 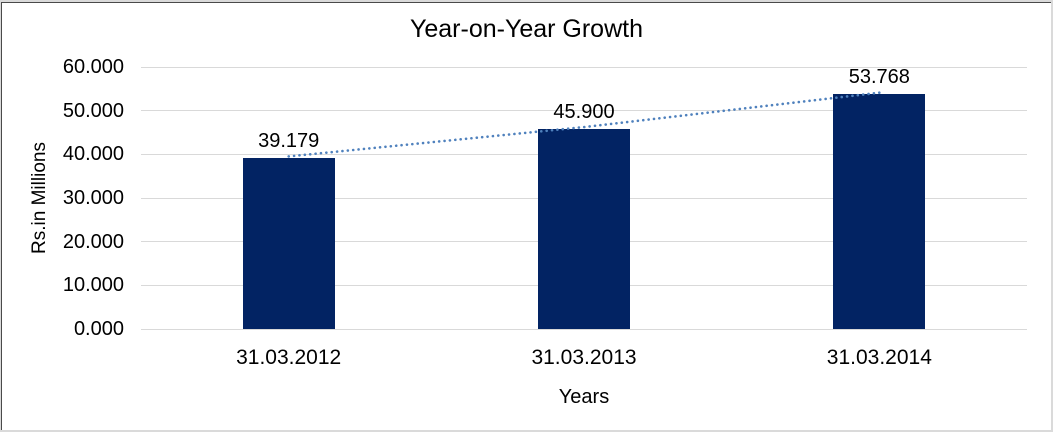 I want to click on y-tick-label: 60.000, so click(x=93, y=67).